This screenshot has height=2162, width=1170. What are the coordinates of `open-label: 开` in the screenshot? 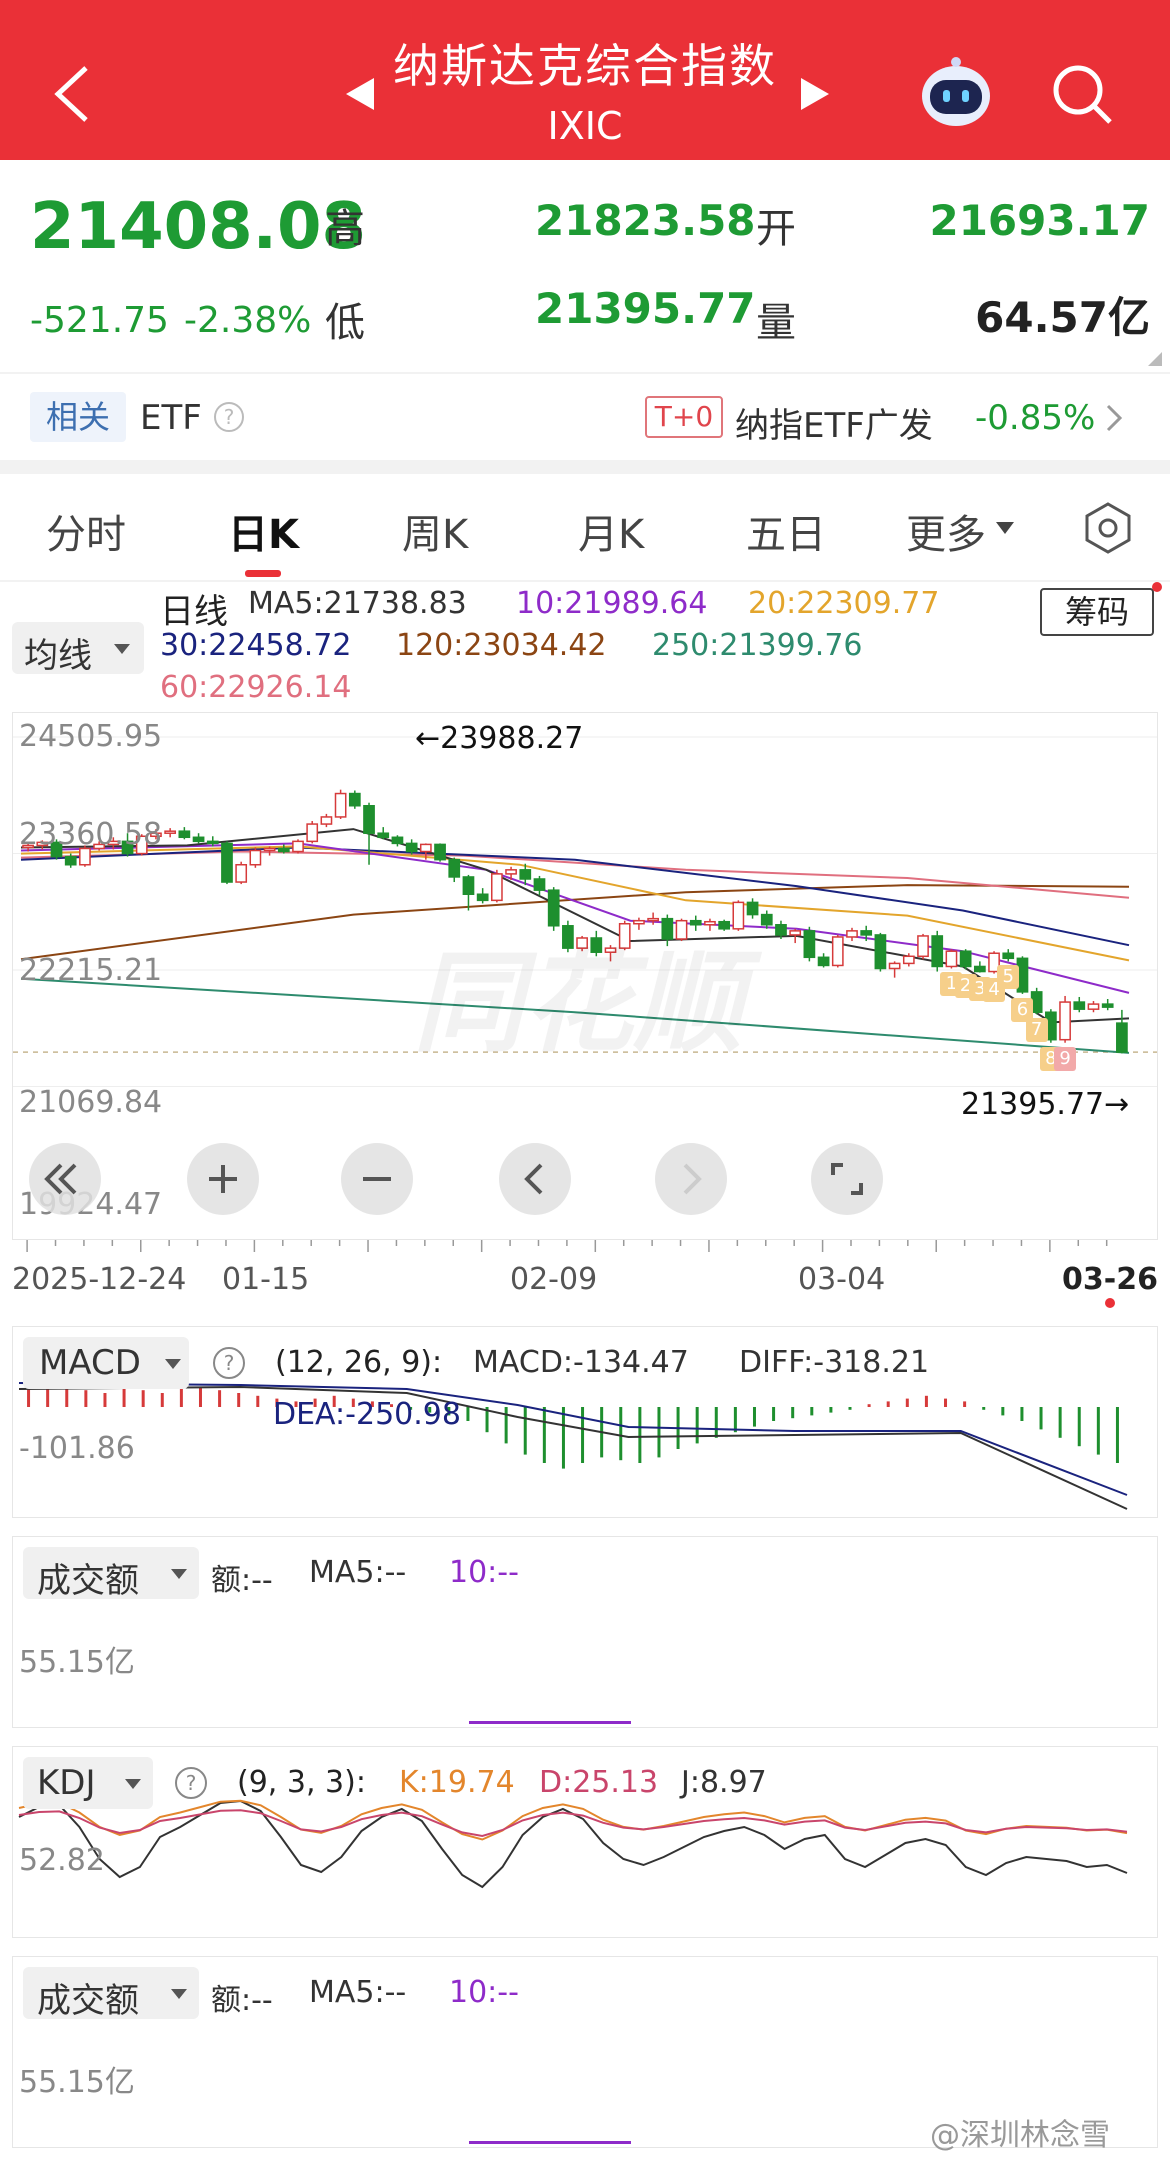 It's located at (776, 229).